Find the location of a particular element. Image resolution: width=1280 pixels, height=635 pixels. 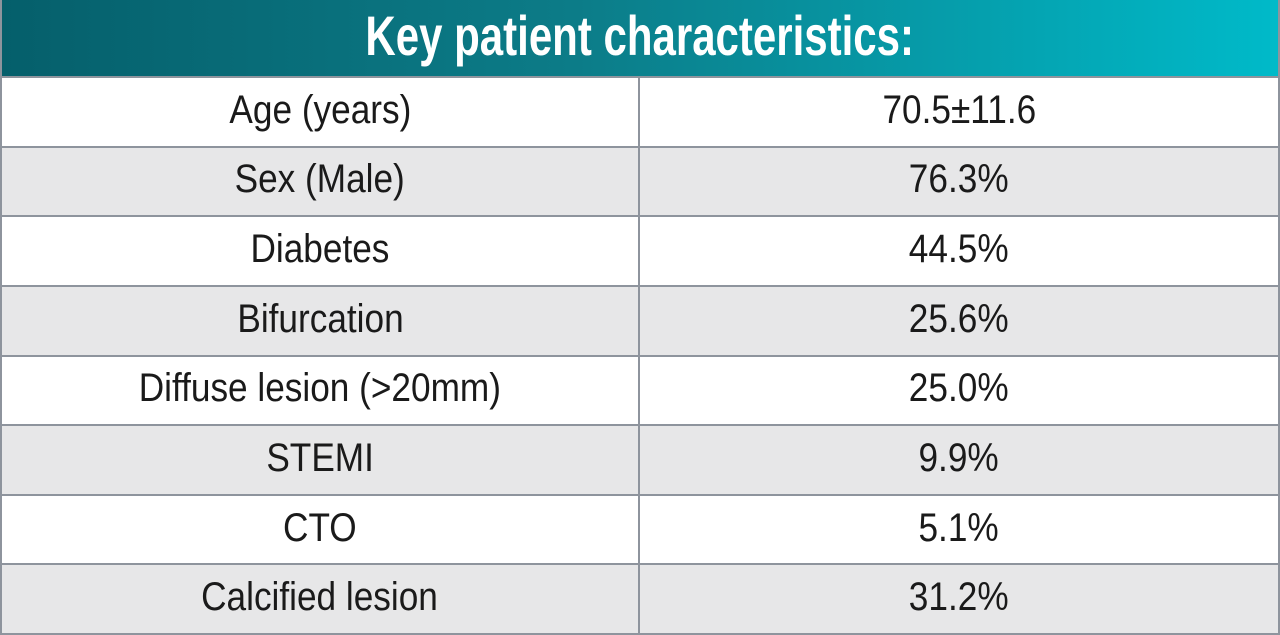

row-label-cell: Diabetes is located at coordinates (321, 251).